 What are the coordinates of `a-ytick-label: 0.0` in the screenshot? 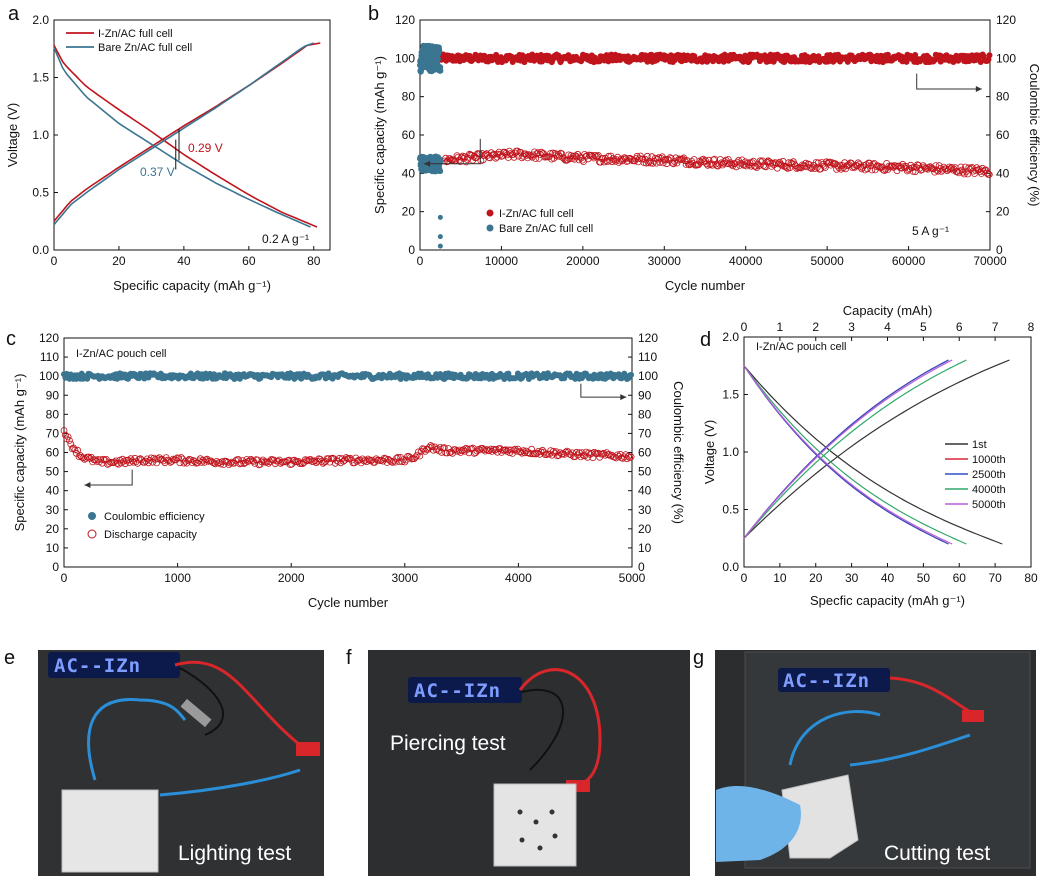 It's located at (40, 250).